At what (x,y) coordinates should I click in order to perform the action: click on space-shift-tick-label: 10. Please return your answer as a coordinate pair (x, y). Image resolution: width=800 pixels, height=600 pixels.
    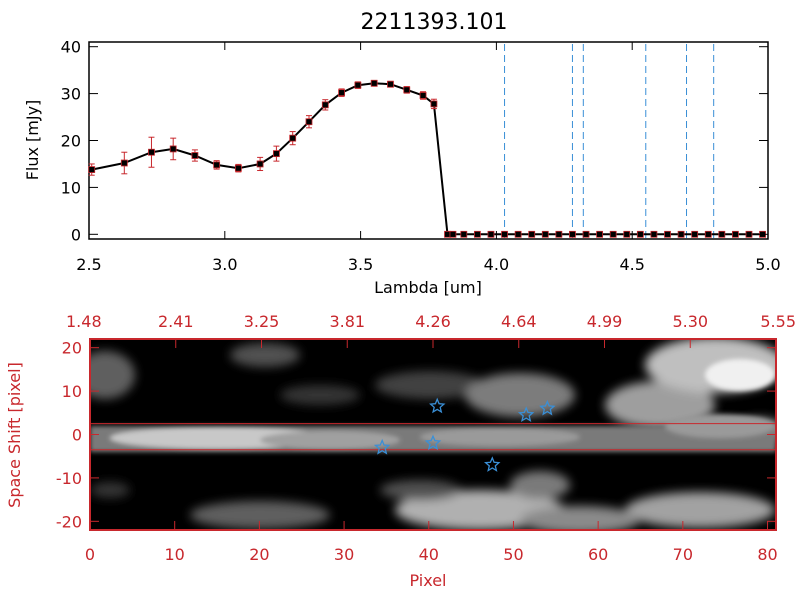
    Looking at the image, I should click on (72, 391).